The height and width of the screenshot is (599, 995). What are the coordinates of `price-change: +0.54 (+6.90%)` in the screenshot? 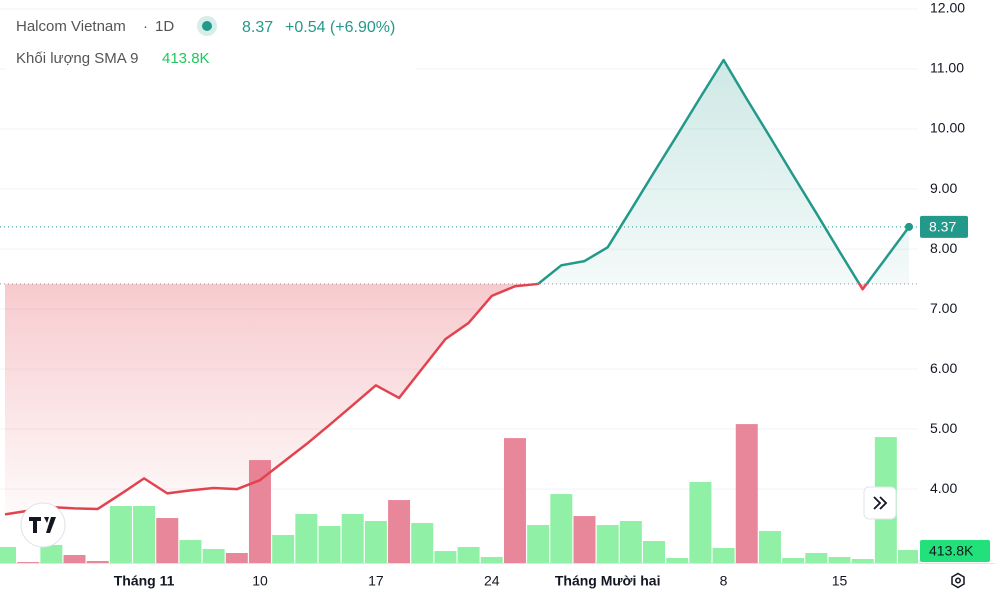 It's located at (340, 27).